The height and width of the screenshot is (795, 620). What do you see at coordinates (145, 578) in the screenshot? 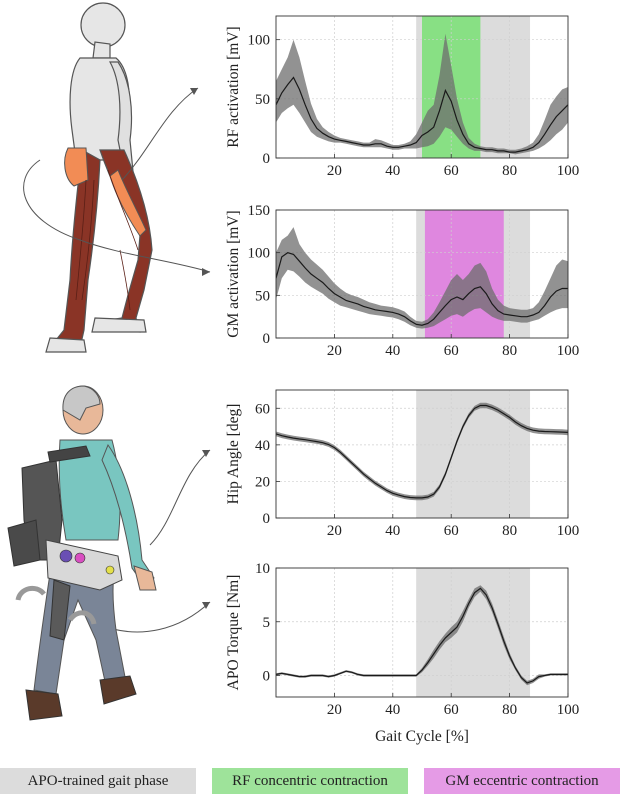
I see `exo-hand` at bounding box center [145, 578].